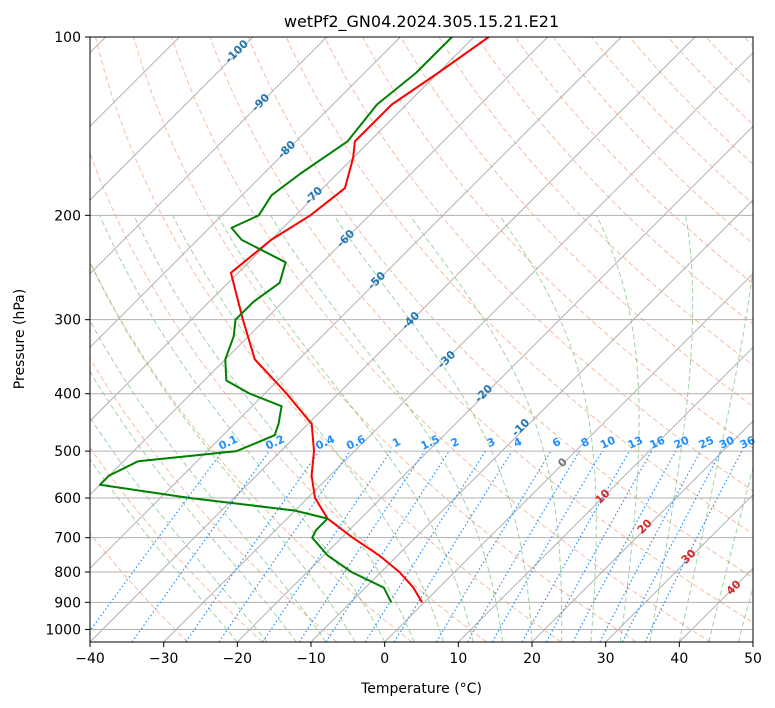 The height and width of the screenshot is (708, 775). What do you see at coordinates (727, 442) in the screenshot?
I see `mixing-ratio-label: 30` at bounding box center [727, 442].